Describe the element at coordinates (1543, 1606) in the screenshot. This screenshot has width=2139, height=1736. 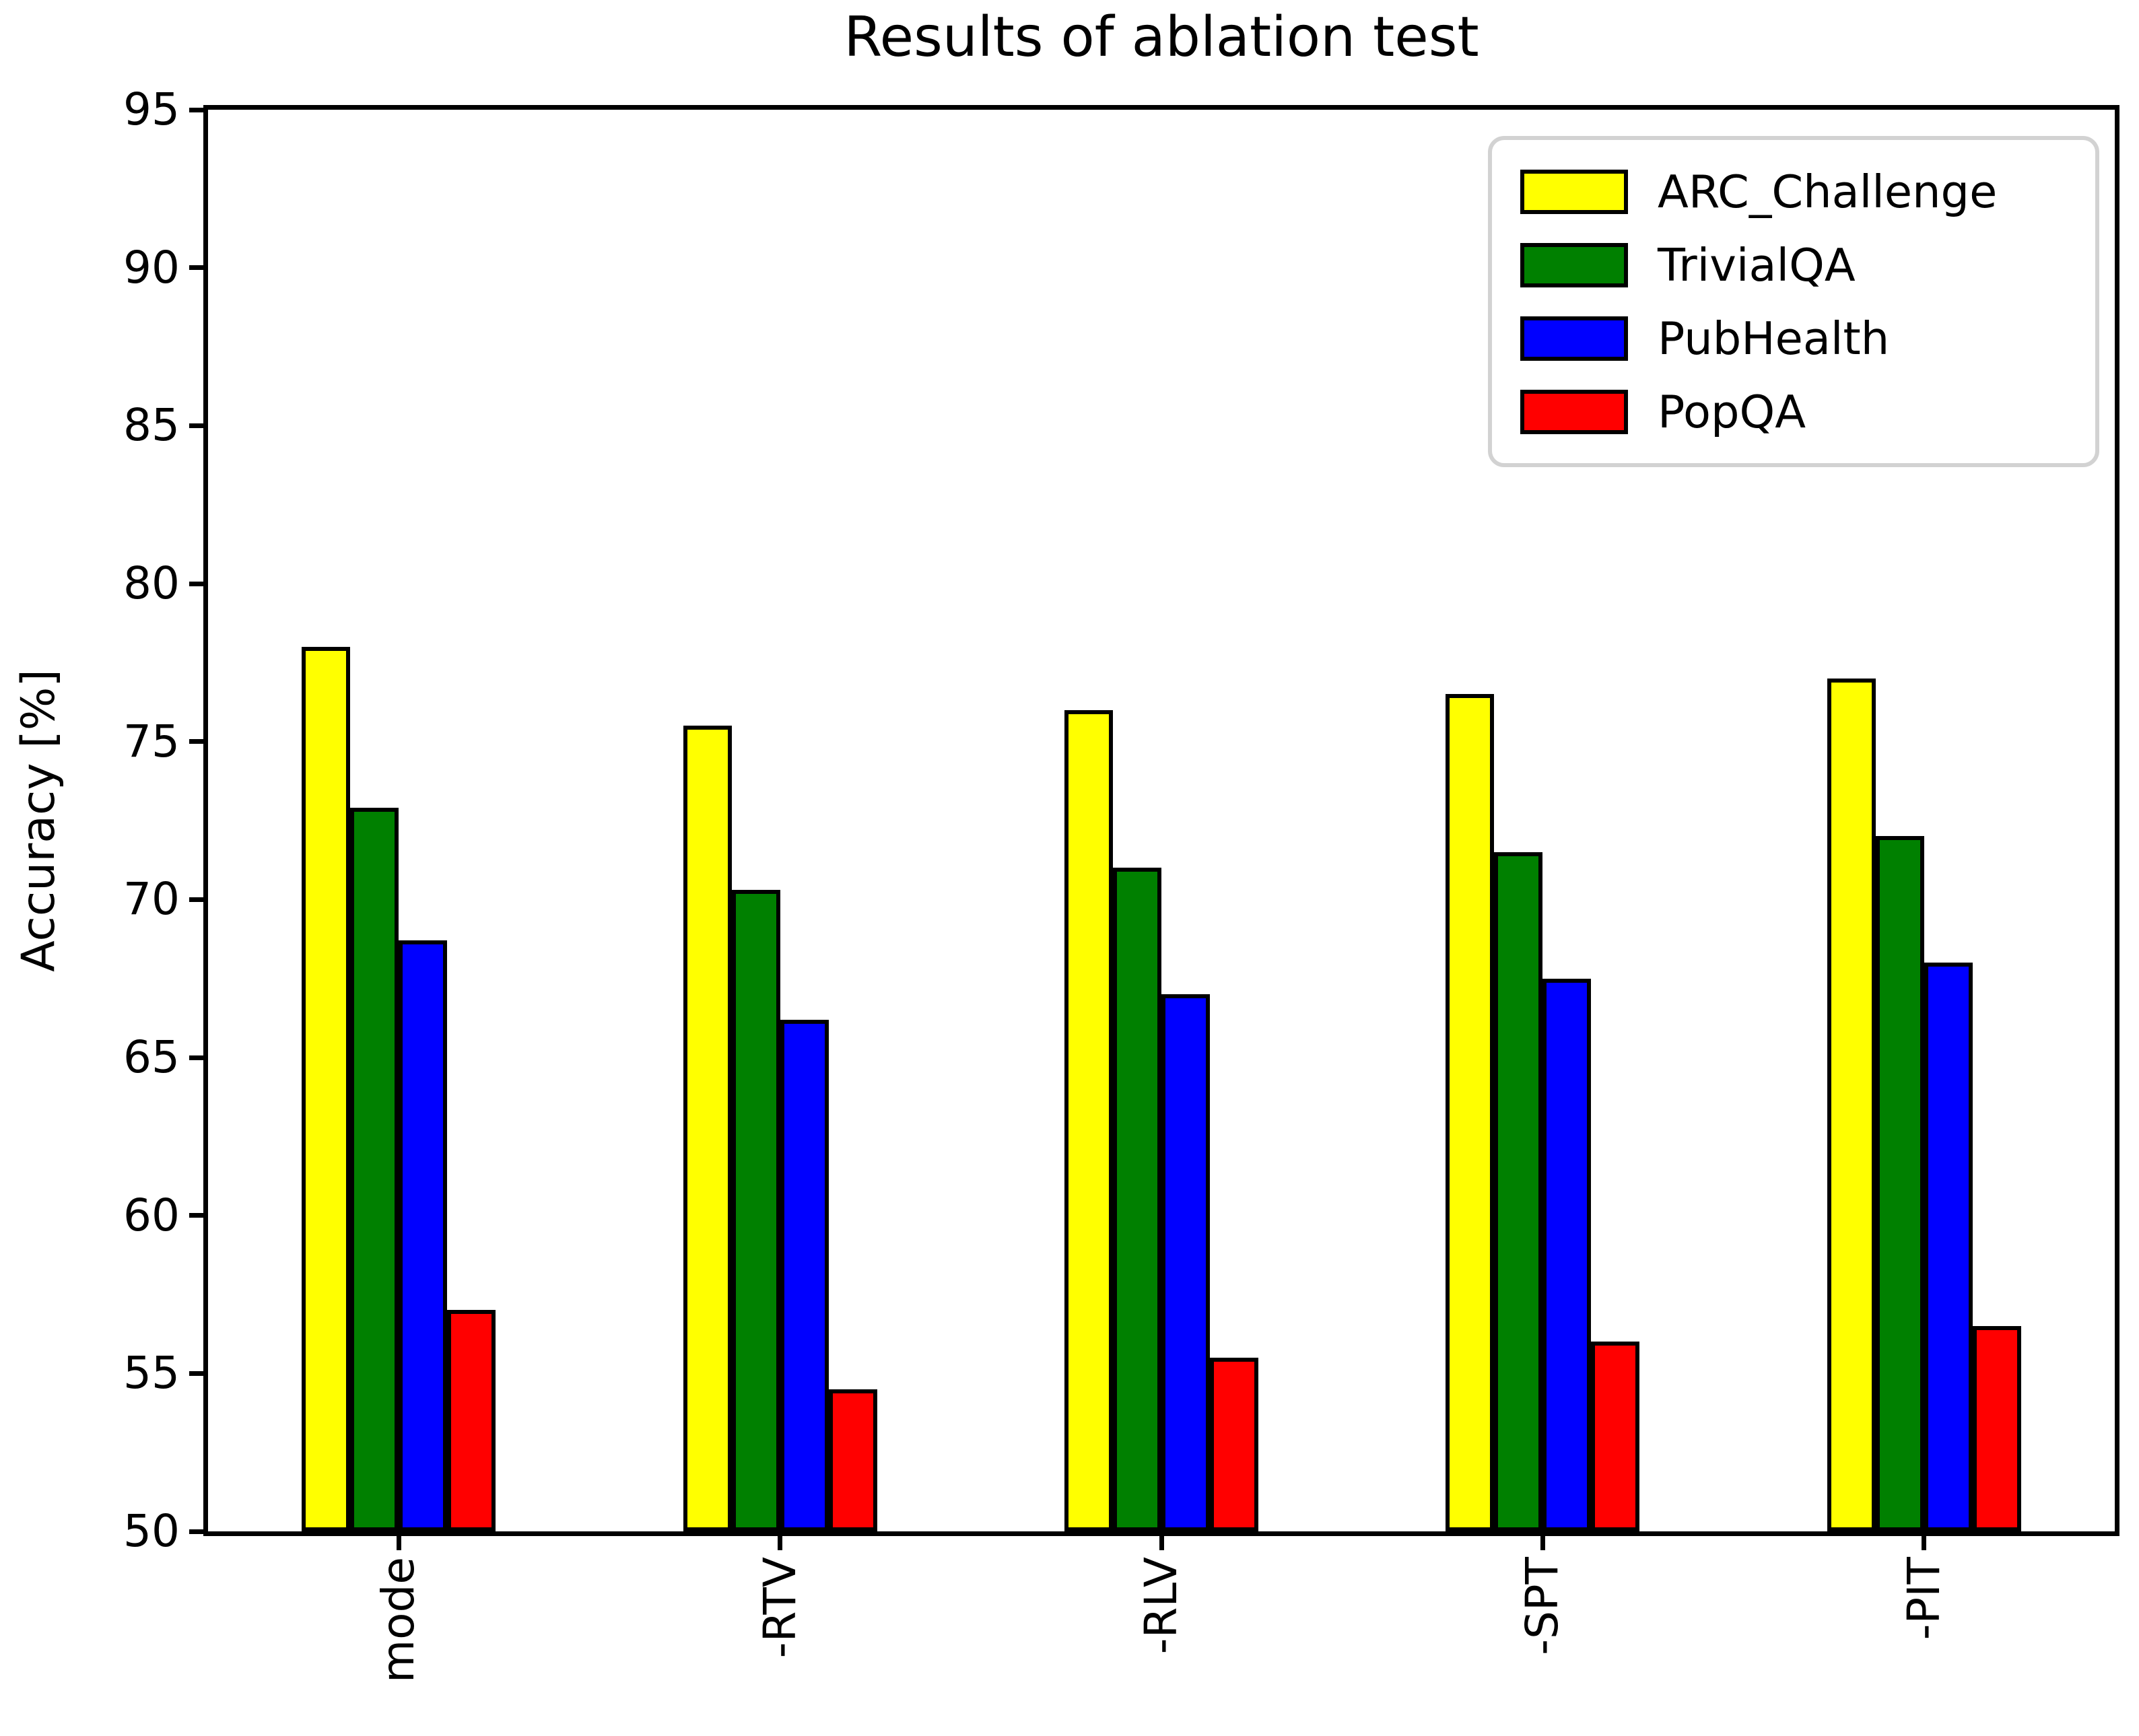
I see `x-tick-label: -SPT` at that location.